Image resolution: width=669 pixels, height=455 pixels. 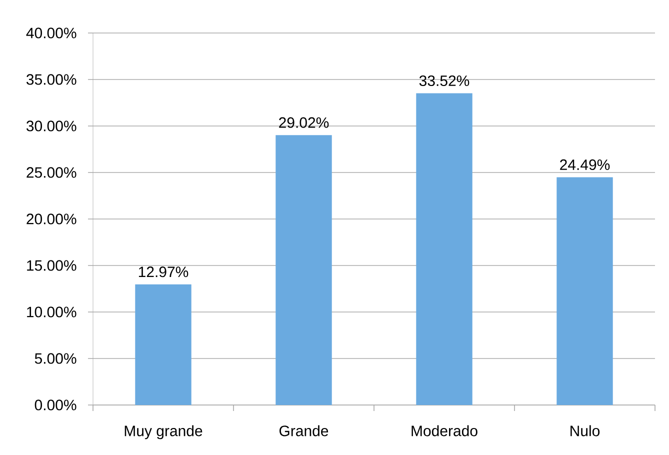 What do you see at coordinates (445, 430) in the screenshot?
I see `x-tick-label: Moderado` at bounding box center [445, 430].